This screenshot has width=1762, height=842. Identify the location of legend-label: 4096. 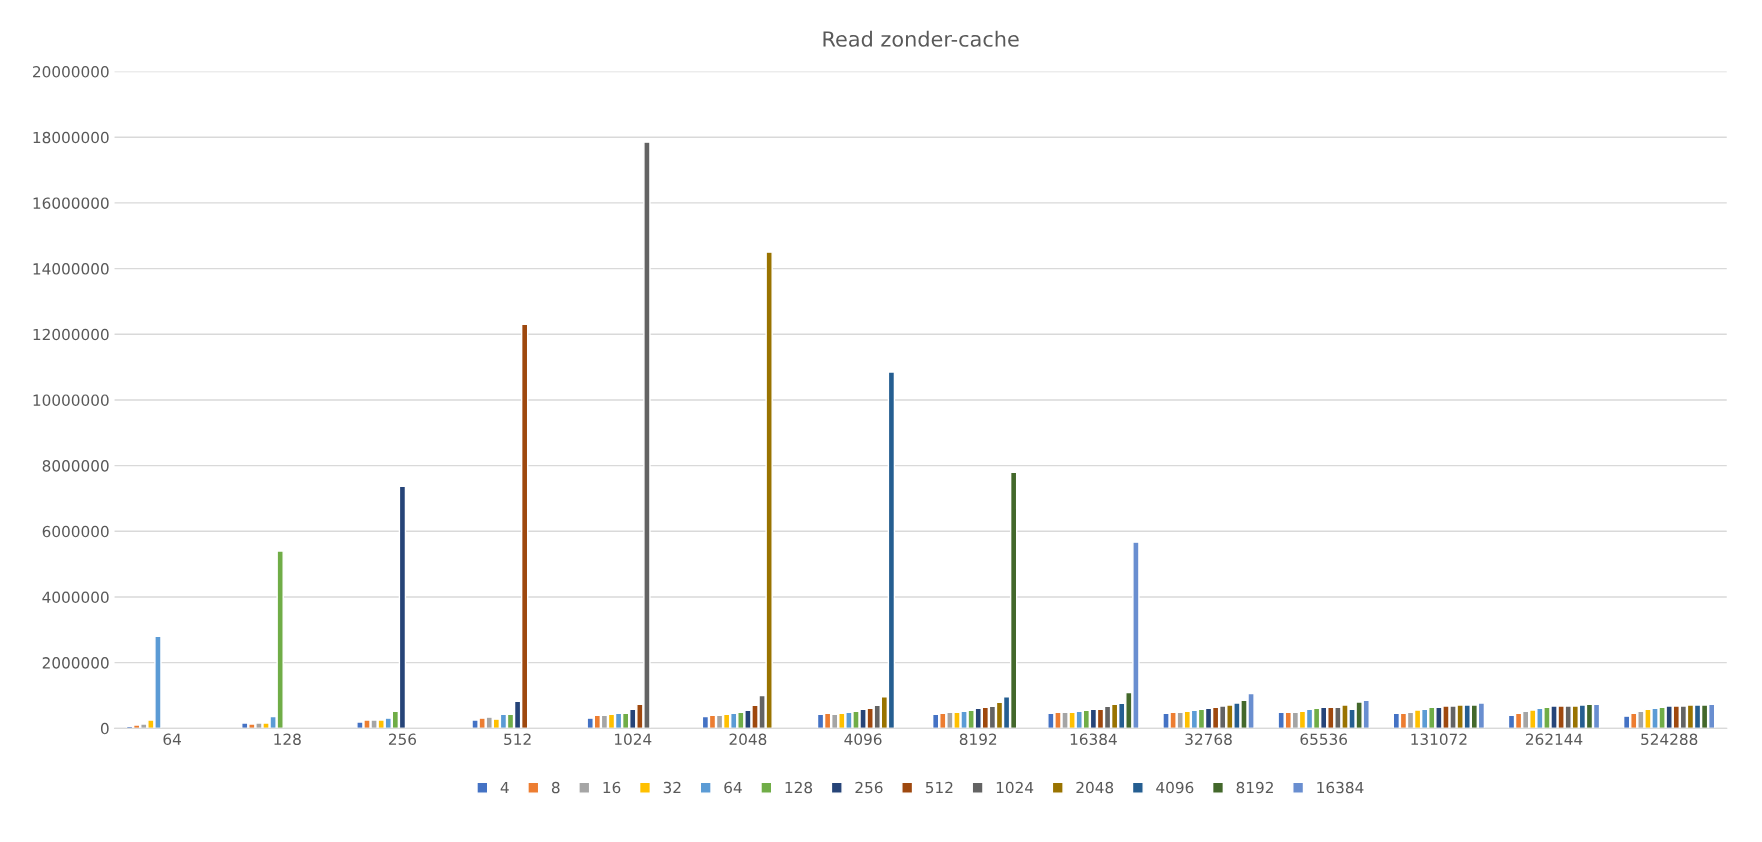
(1175, 787).